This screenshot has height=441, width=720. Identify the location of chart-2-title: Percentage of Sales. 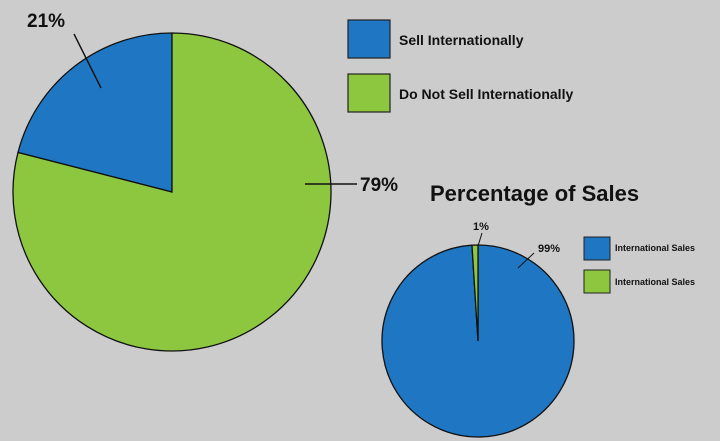
(534, 193).